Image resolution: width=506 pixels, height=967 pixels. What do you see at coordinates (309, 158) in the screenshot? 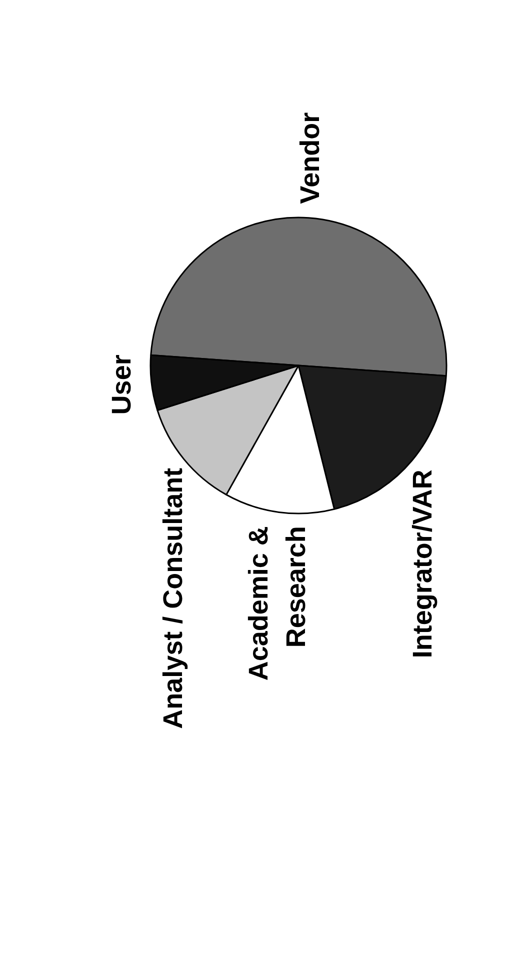
I see `slice-label: Vendor` at bounding box center [309, 158].